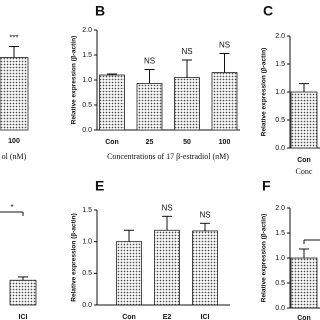 Image resolution: width=320 pixels, height=320 pixels. I want to click on x-tick-label: 25, so click(150, 142).